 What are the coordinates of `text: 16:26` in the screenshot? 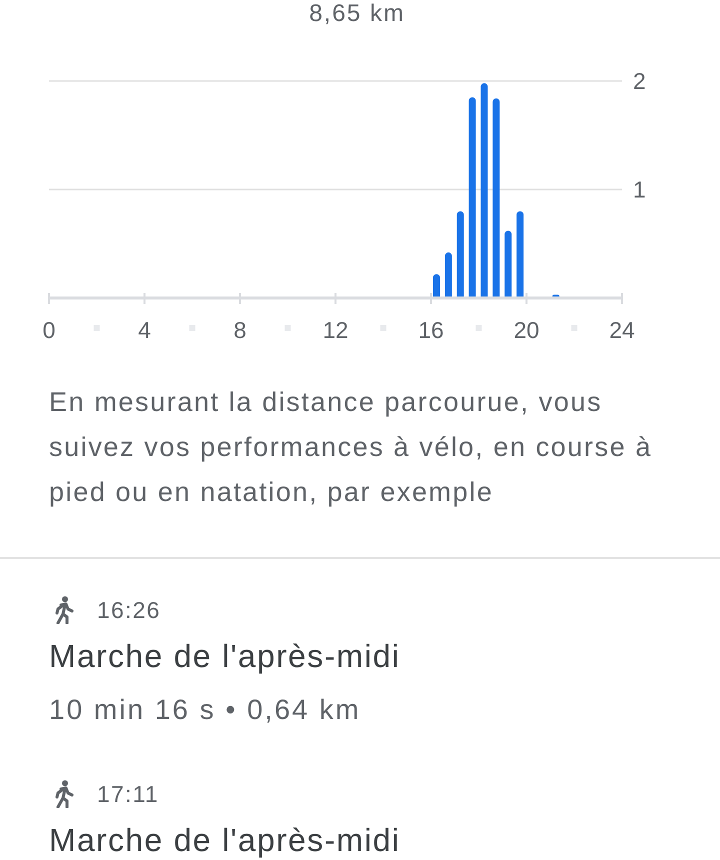 It's located at (129, 610).